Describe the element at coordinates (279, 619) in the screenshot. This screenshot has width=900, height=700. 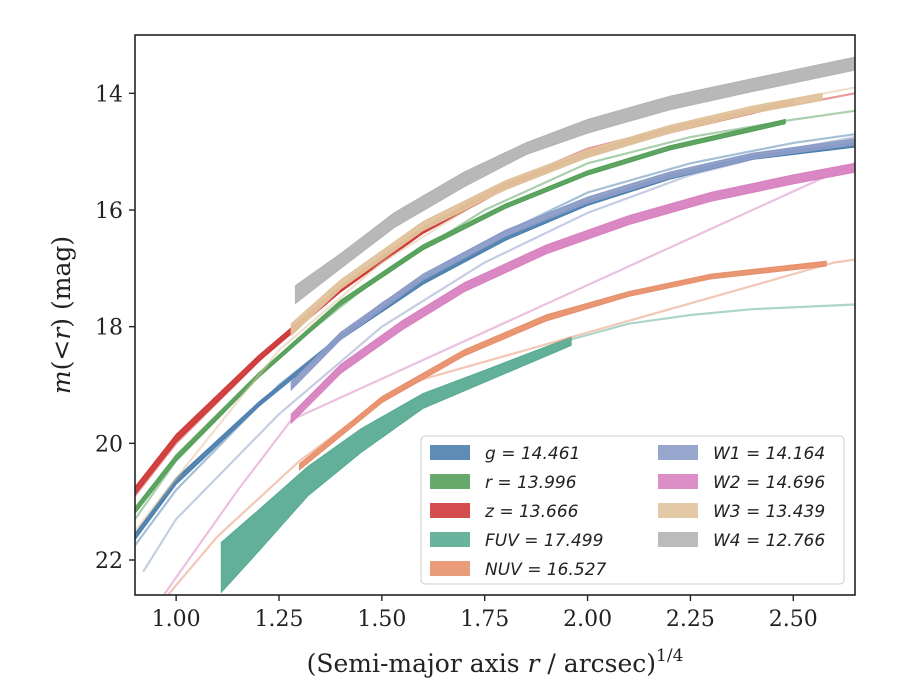
I see `x-tick-label: 1.25` at that location.